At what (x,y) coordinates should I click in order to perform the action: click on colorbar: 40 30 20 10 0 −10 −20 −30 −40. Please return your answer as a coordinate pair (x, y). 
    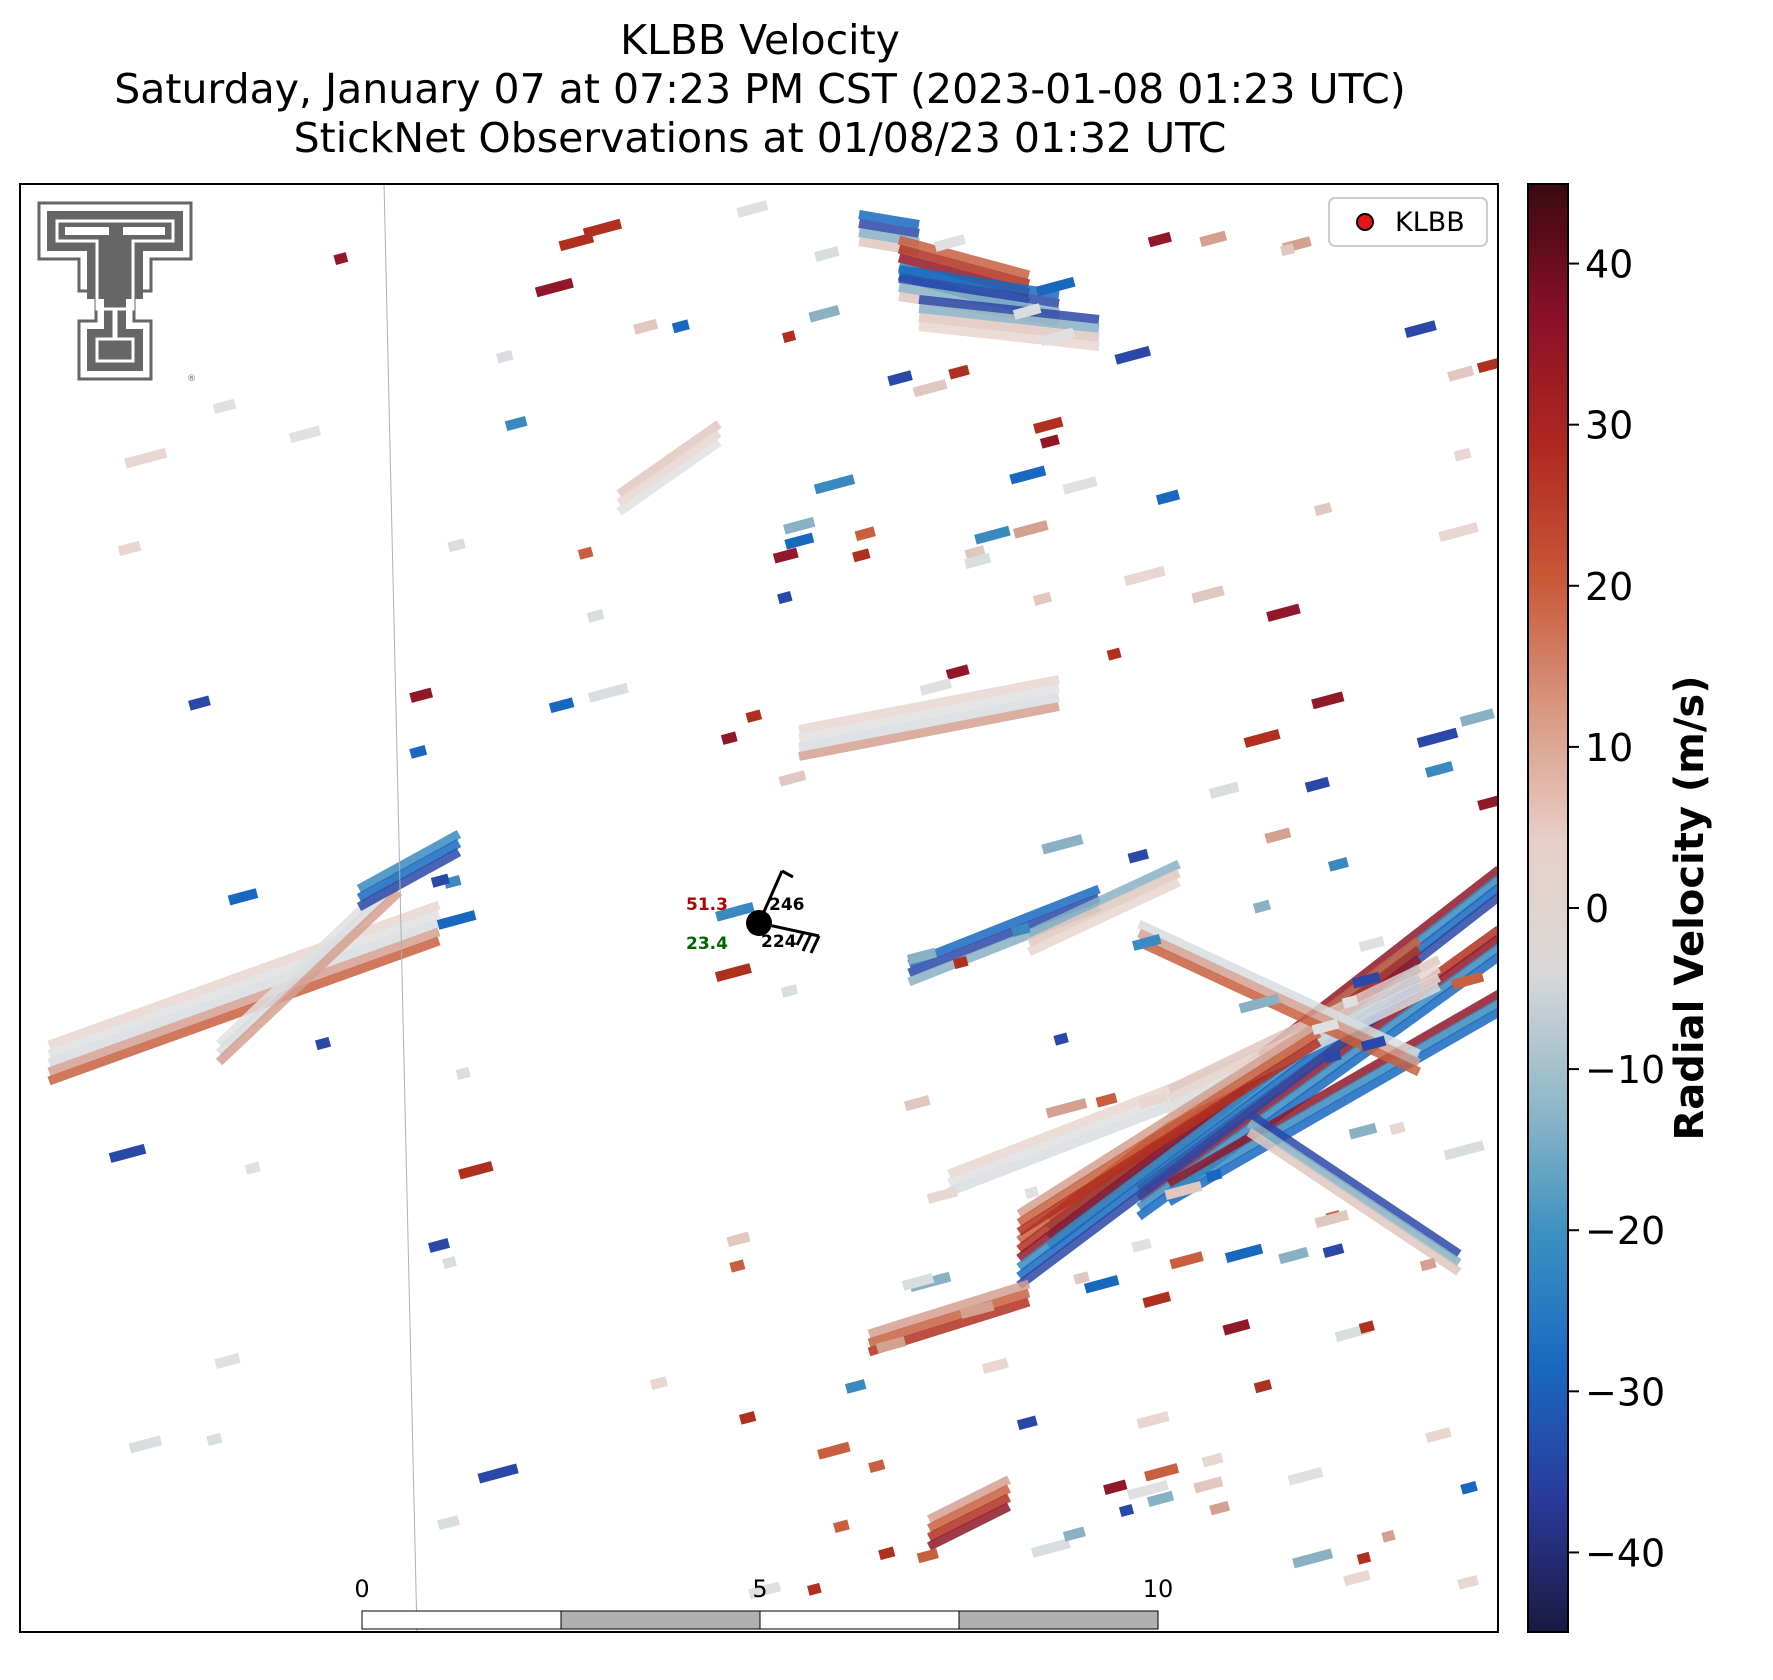
    Looking at the image, I should click on (1596, 908).